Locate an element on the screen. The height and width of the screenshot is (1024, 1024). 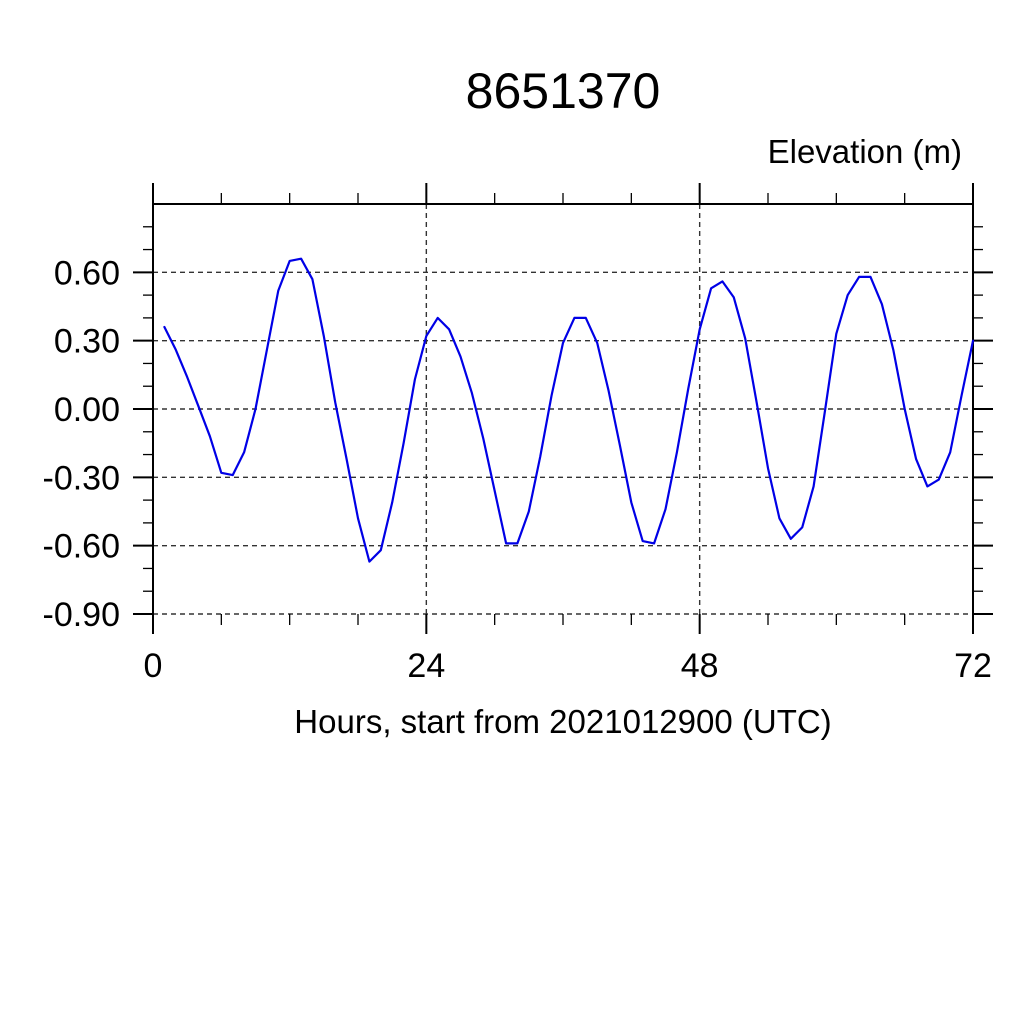
y-tick-label: 0.00 is located at coordinates (87, 410).